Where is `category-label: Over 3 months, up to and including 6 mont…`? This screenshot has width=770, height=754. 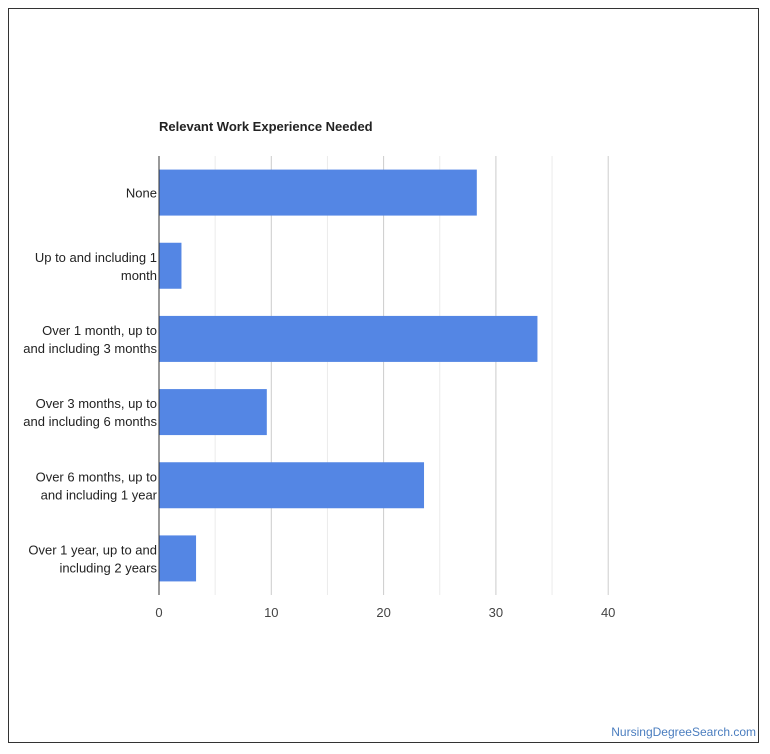
category-label: Over 3 months, up to and including 6 mont… is located at coordinates (90, 412).